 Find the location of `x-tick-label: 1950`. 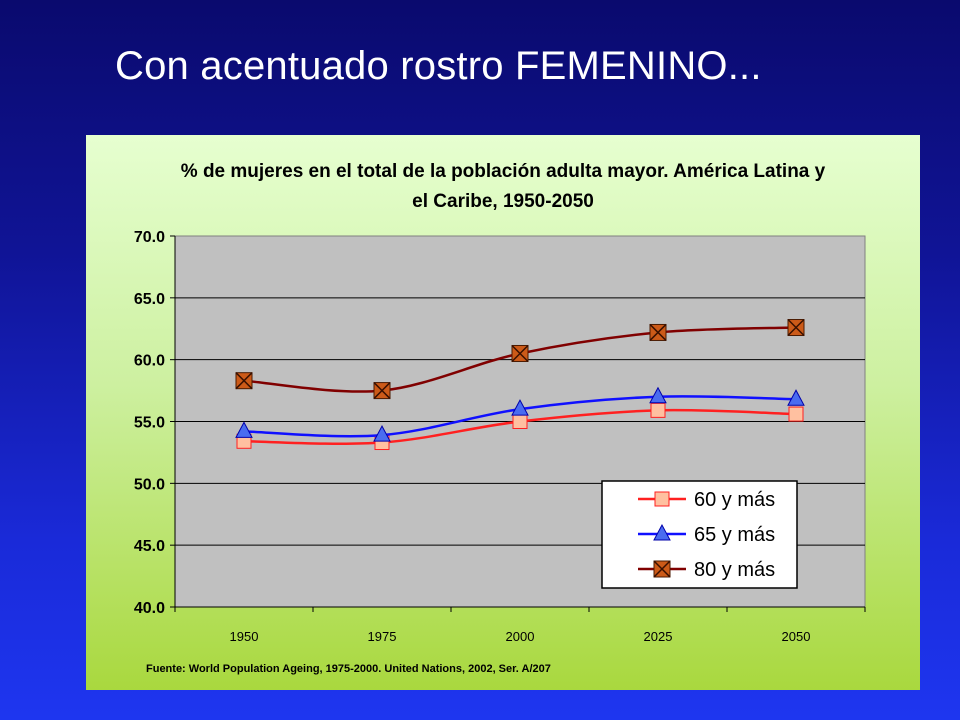

x-tick-label: 1950 is located at coordinates (244, 636).